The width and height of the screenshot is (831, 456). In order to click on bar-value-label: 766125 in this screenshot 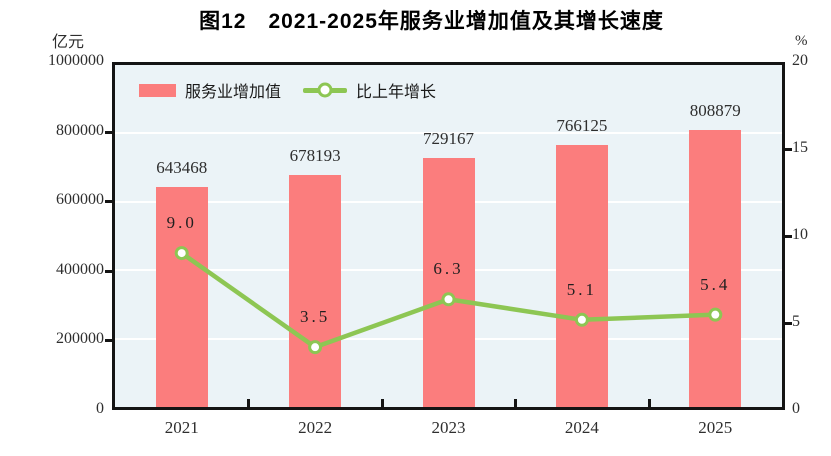, I will do `click(582, 125)`.